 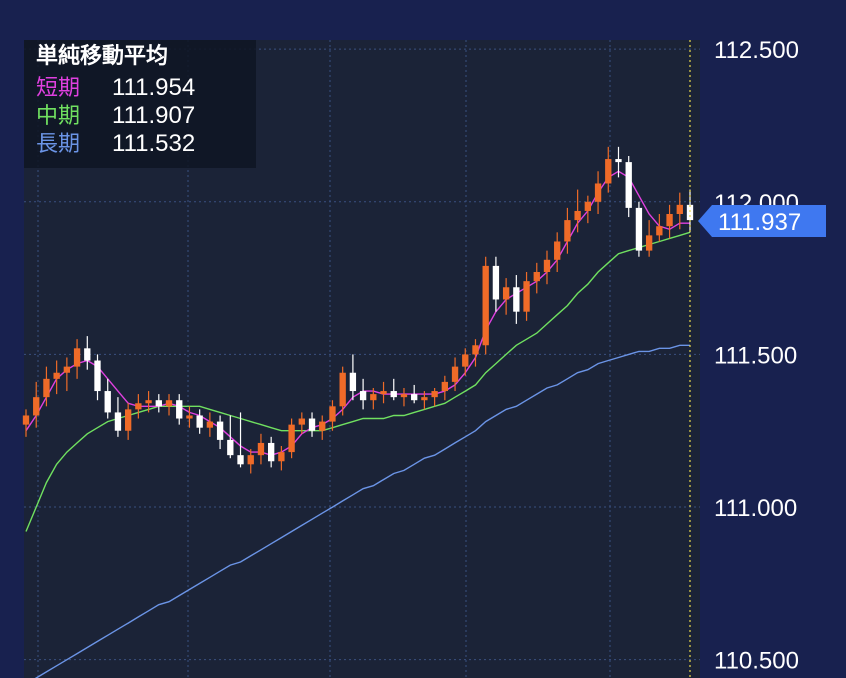 What do you see at coordinates (58, 116) in the screenshot?
I see `legend-label-mid: 中期` at bounding box center [58, 116].